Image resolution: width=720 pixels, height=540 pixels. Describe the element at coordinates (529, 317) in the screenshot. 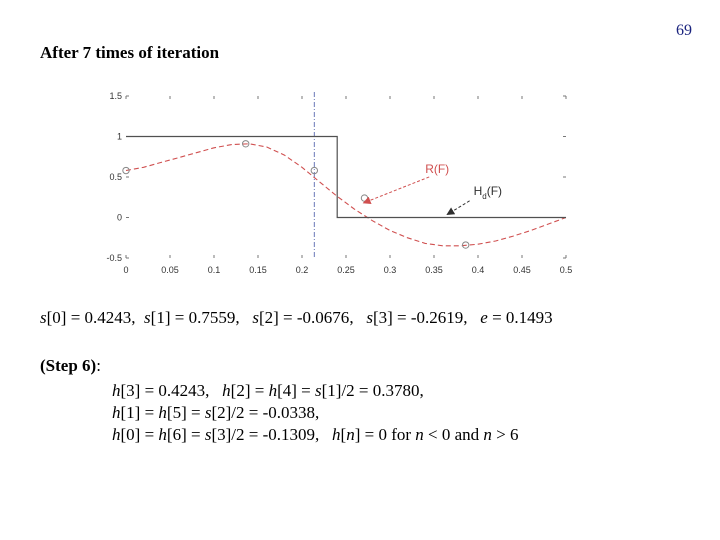

I see `e-value: 0.1493` at that location.